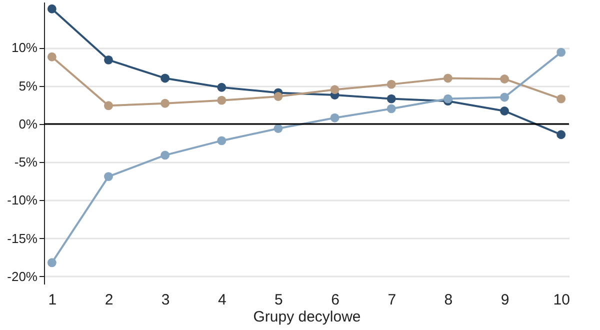  Describe the element at coordinates (22, 238) in the screenshot. I see `y-tick-label: -15%` at that location.